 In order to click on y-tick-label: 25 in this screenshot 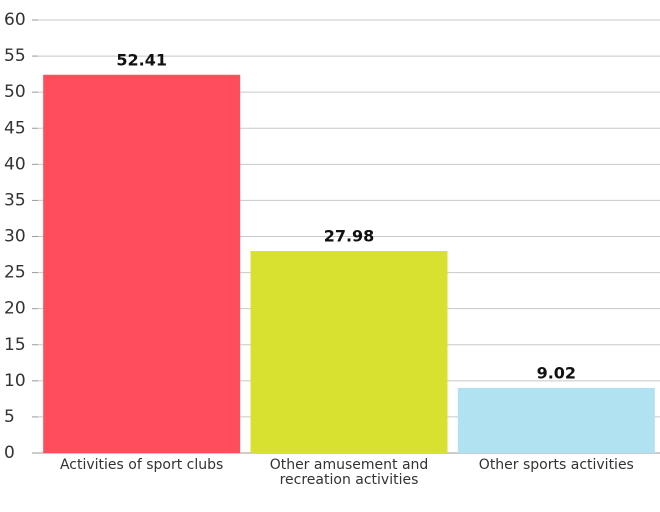, I will do `click(15, 273)`.